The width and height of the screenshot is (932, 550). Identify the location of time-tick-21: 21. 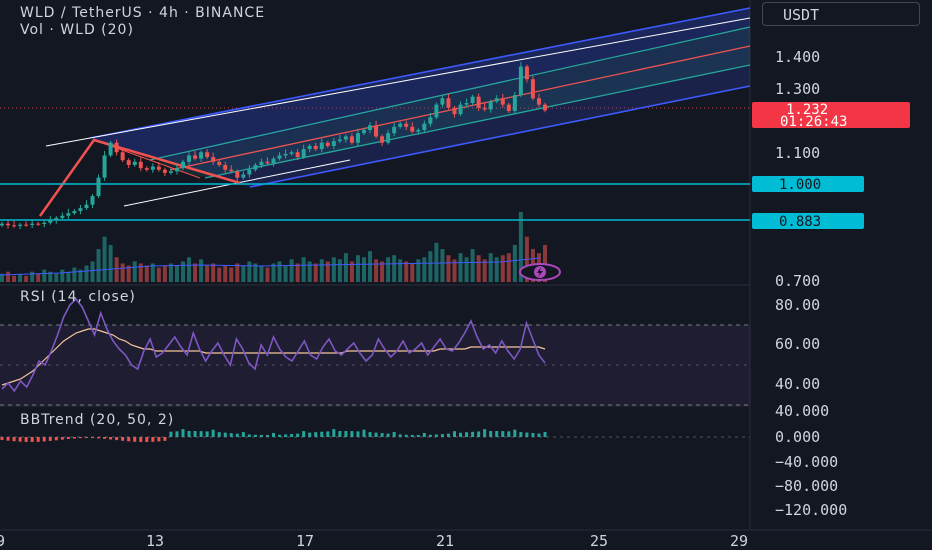
(445, 541).